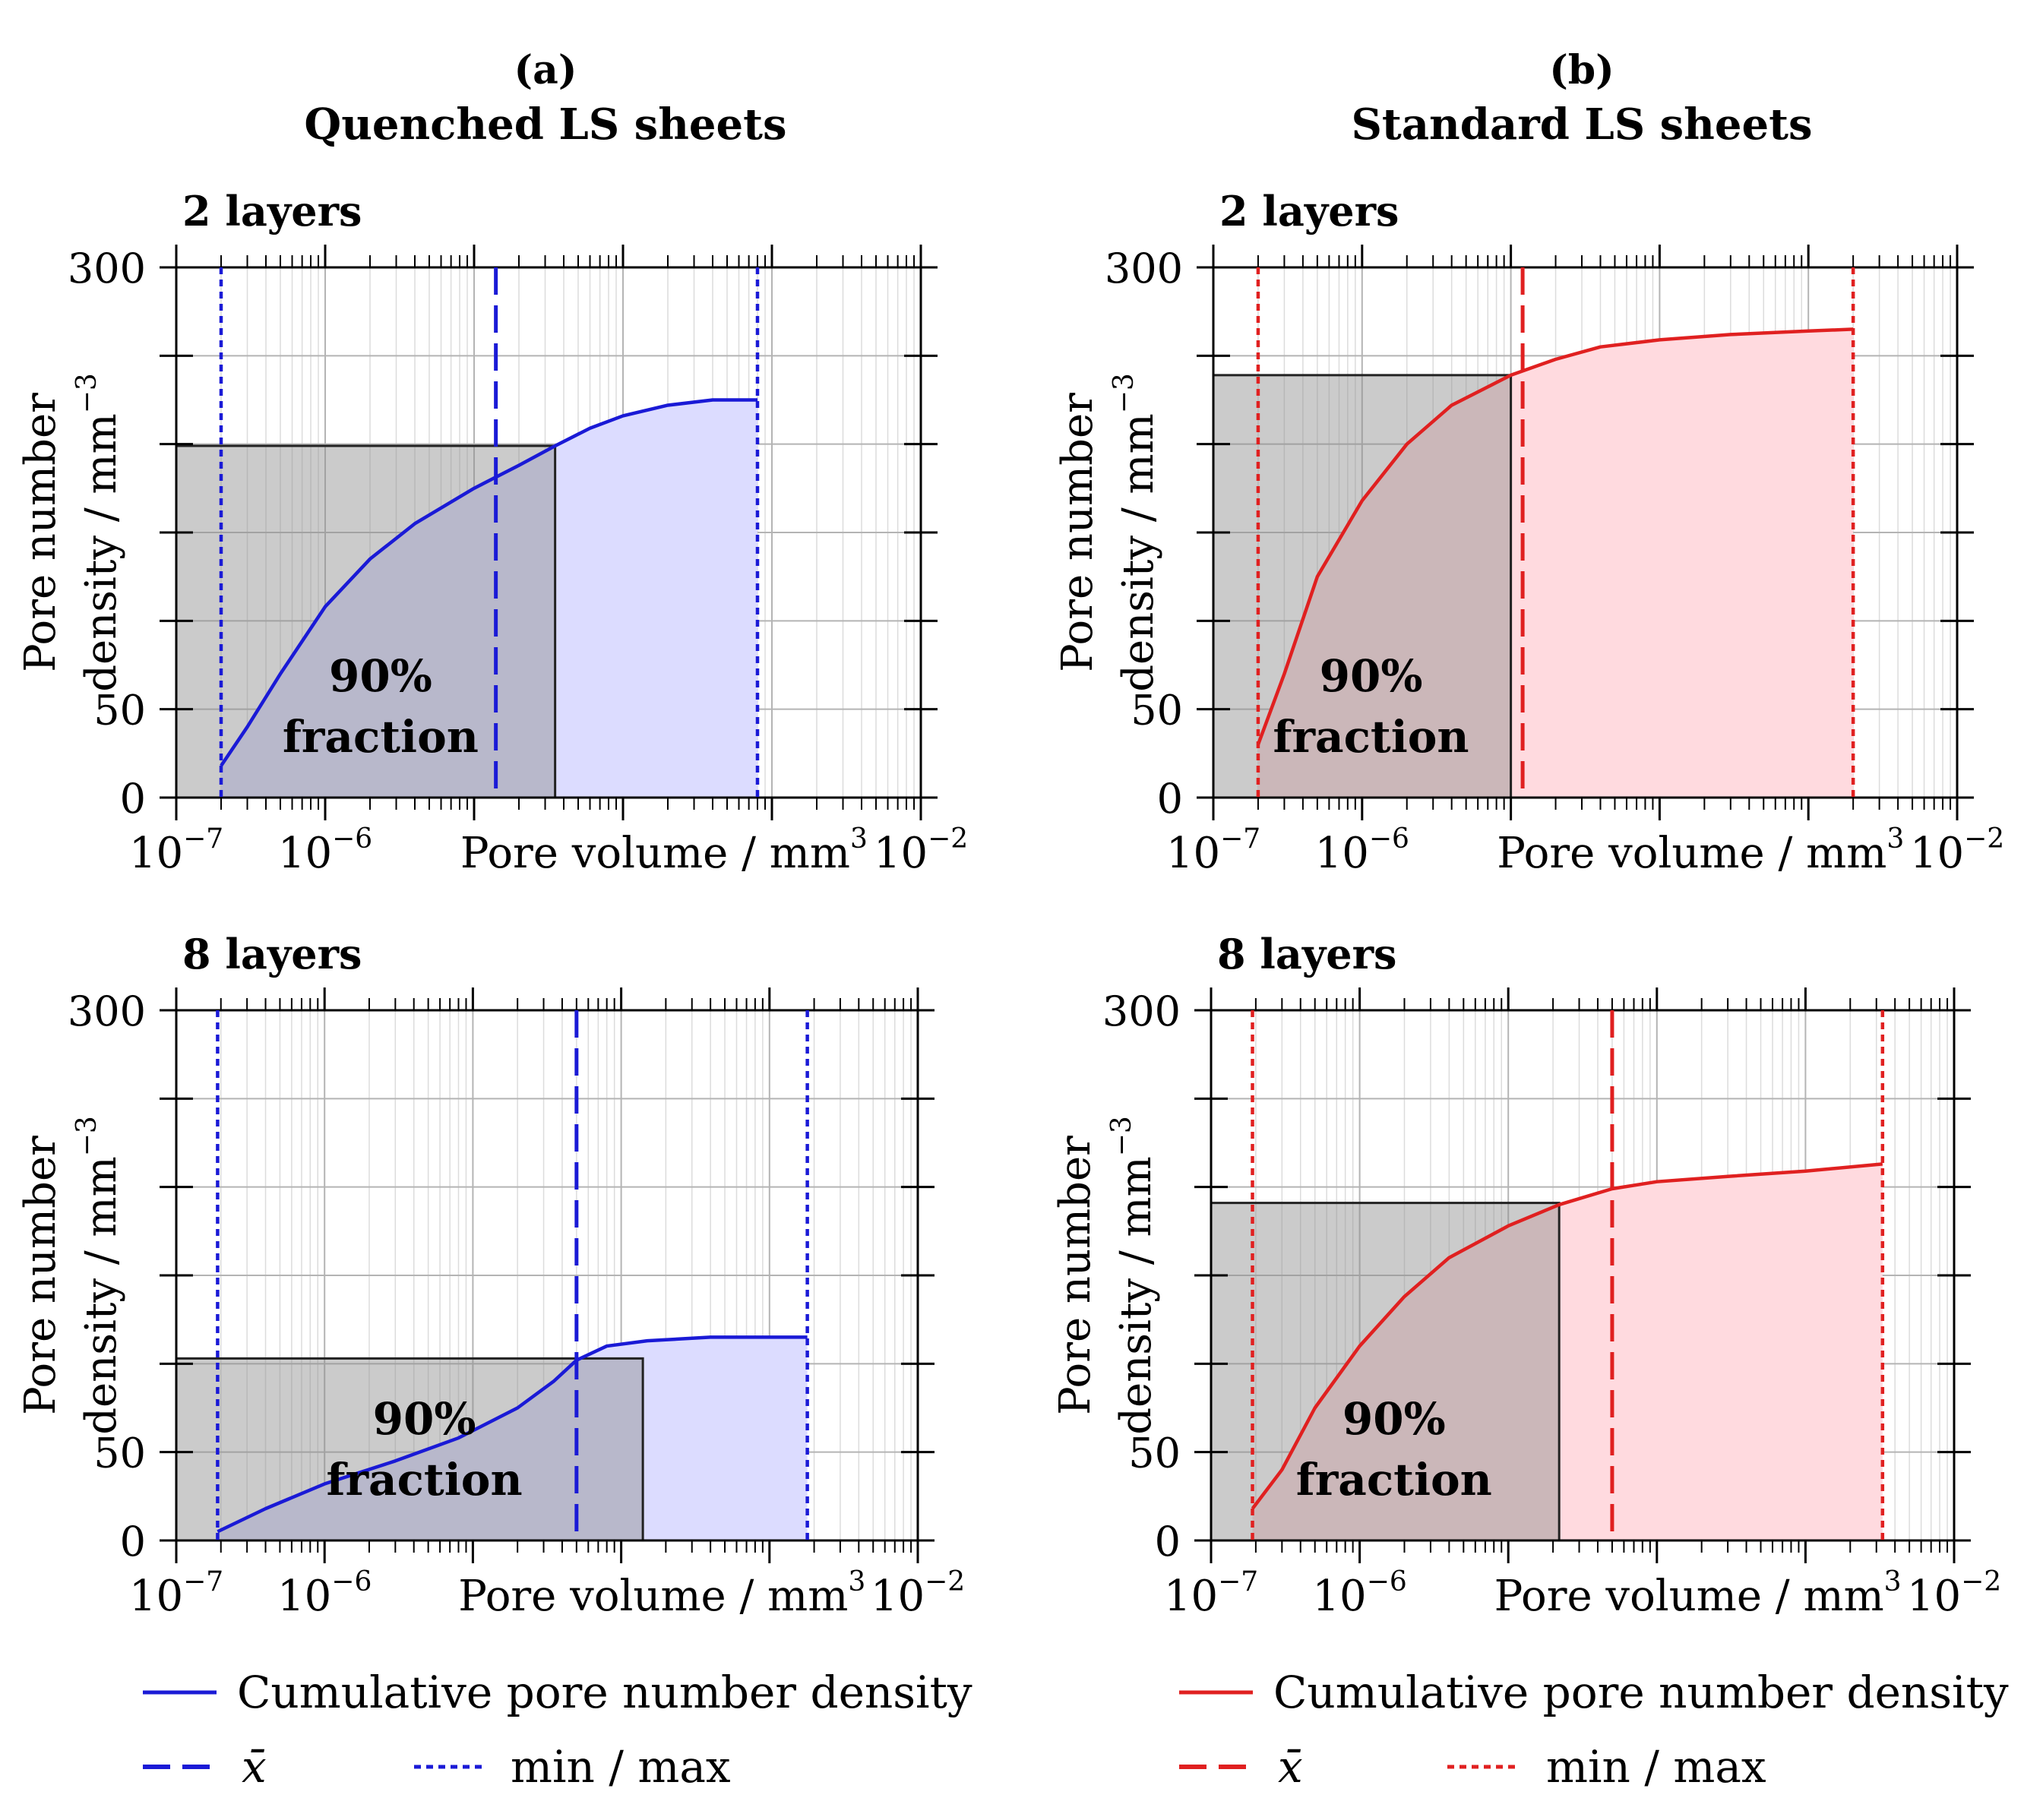  I want to click on fraction-region, so click(410, 1449).